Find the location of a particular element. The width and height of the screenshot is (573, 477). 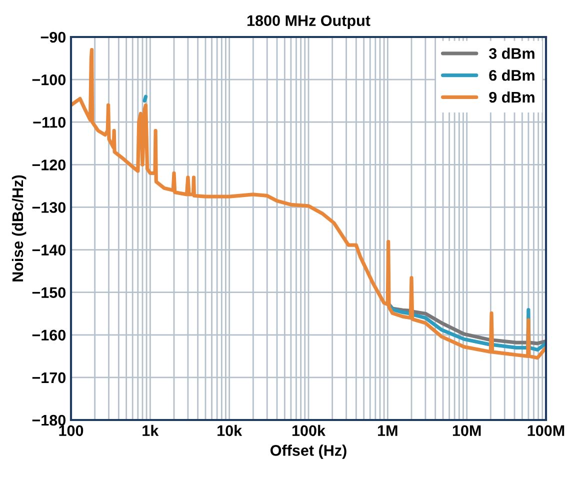

y-tick-label: −150 is located at coordinates (49, 292).